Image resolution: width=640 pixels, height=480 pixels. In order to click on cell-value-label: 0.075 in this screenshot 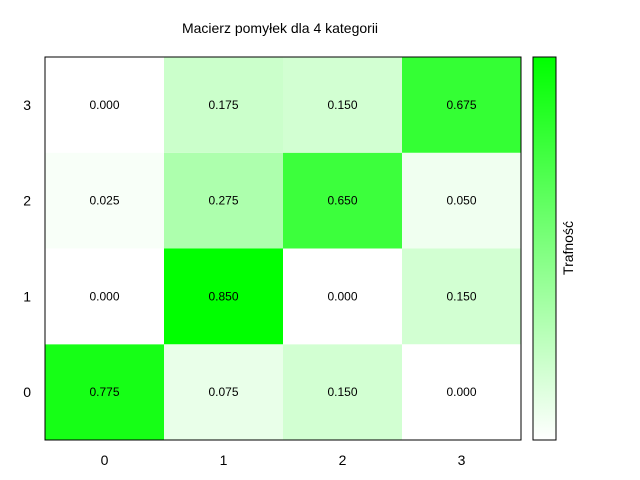, I will do `click(223, 392)`.